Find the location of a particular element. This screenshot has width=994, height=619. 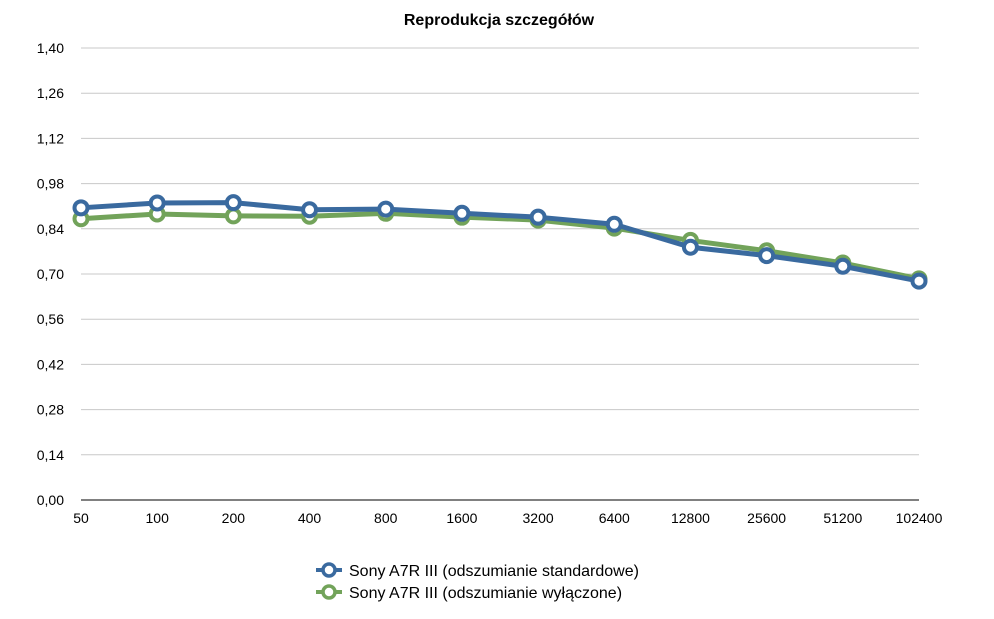

series-1-line is located at coordinates (500, 242).